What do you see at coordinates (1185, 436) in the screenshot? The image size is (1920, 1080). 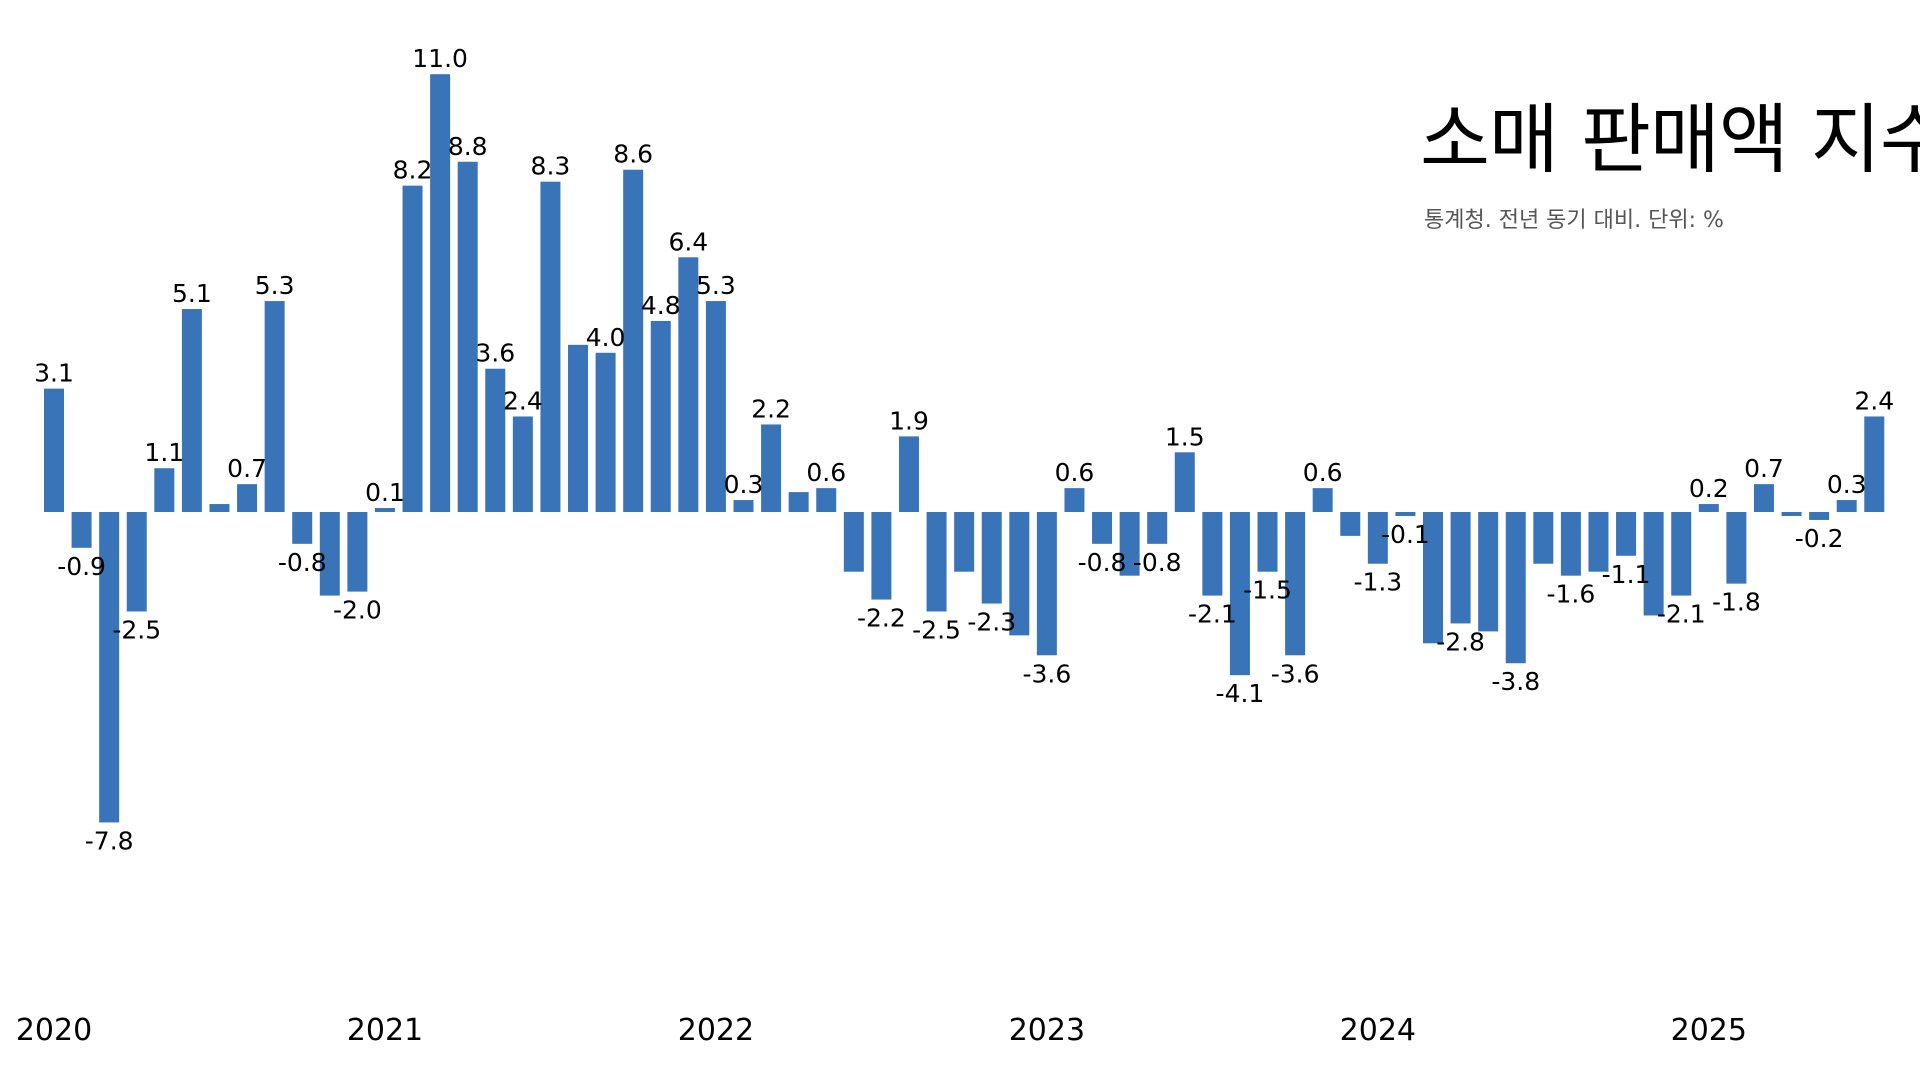 I see `value-label: 1.5` at bounding box center [1185, 436].